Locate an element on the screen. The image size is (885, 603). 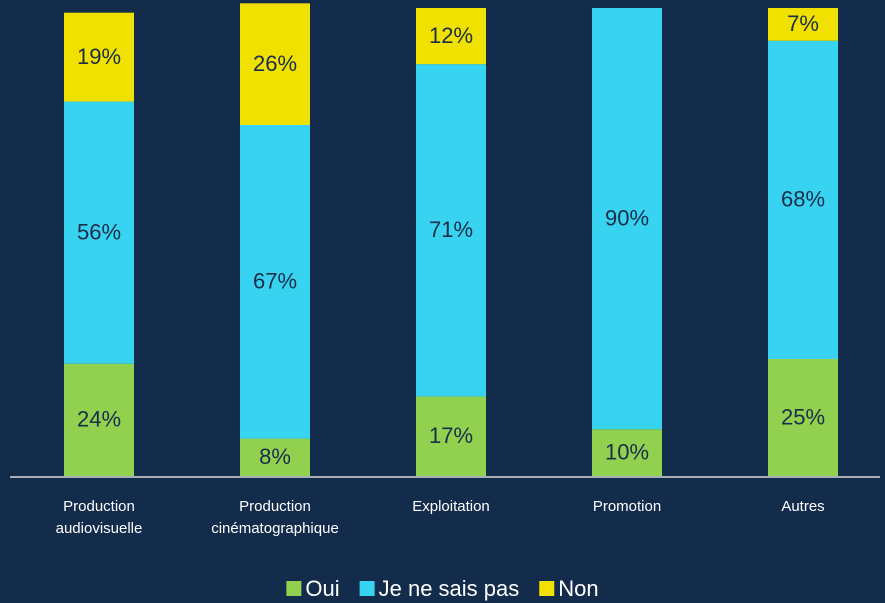
data-label: 71% is located at coordinates (451, 229).